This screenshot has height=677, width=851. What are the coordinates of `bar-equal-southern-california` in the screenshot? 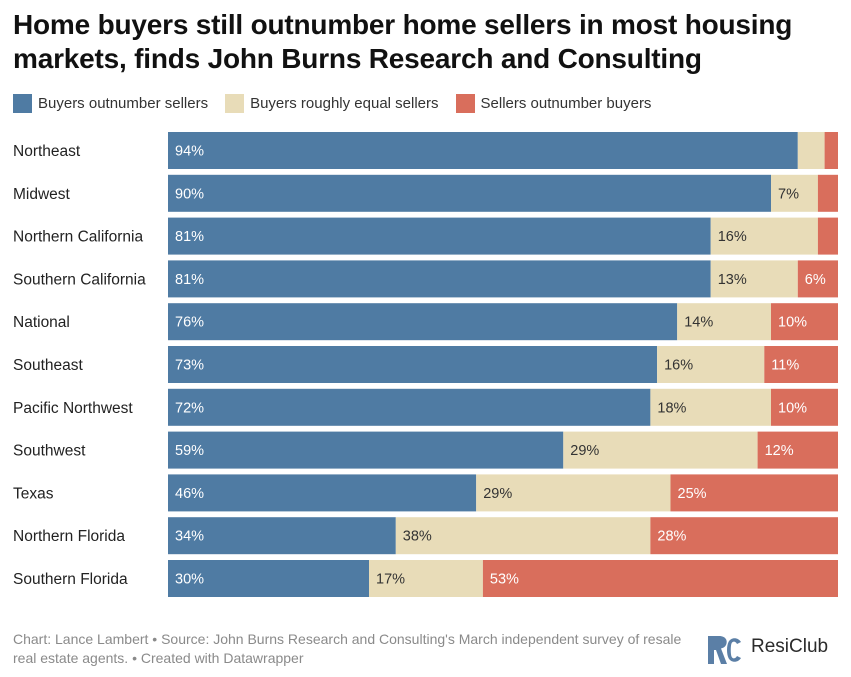 It's located at (754, 279).